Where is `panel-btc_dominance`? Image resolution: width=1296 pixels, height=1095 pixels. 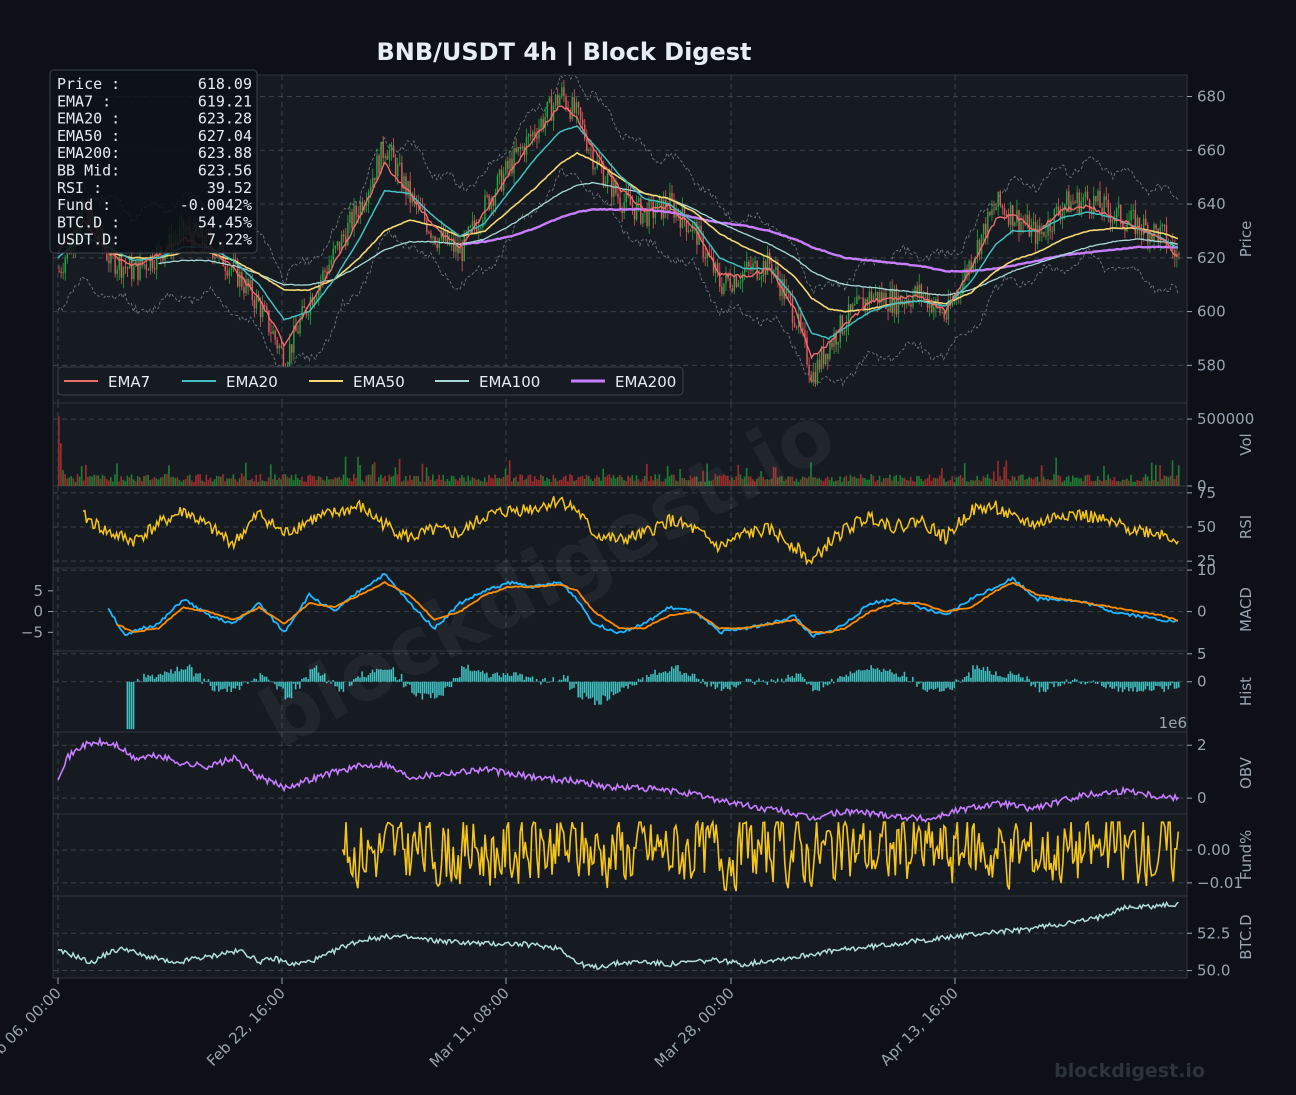 panel-btc_dominance is located at coordinates (620, 937).